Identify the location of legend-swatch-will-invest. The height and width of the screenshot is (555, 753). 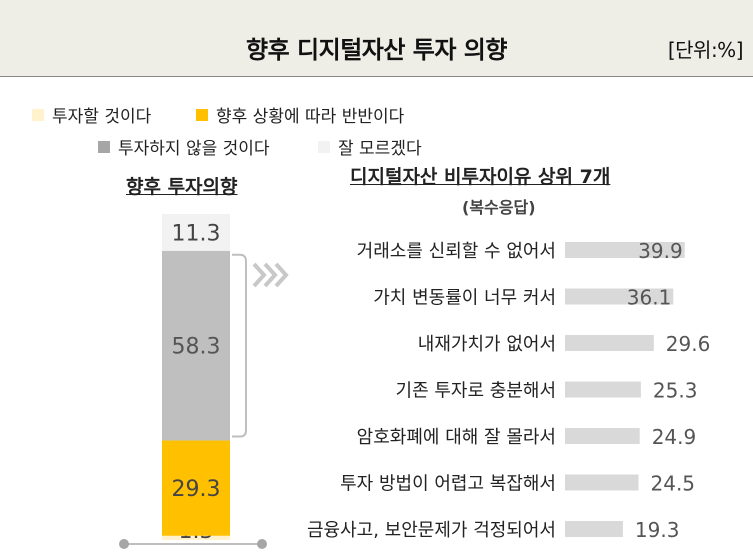
(38, 114).